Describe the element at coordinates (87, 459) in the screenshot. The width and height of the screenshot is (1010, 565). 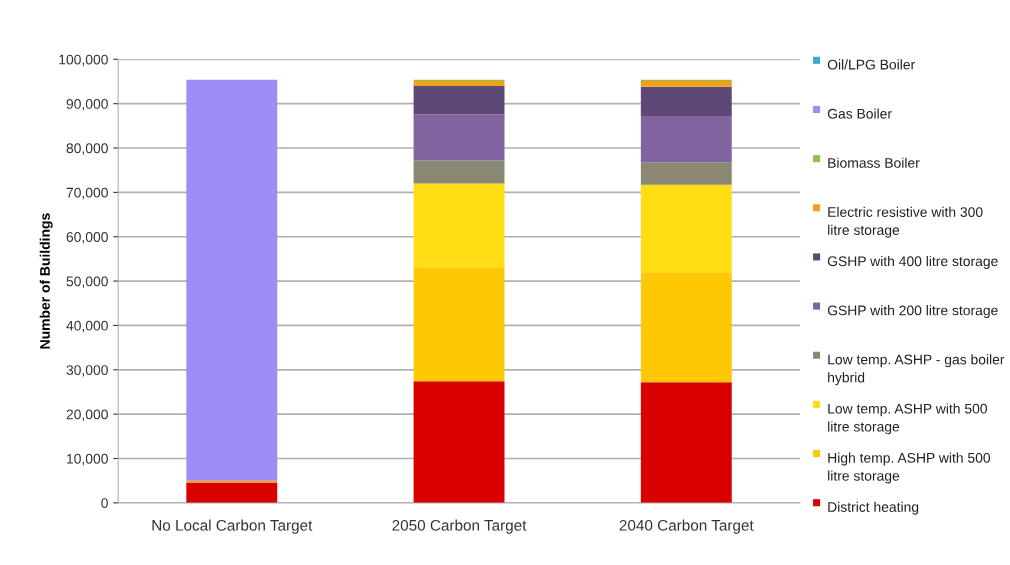
I see `y-tick-label: 10,000` at that location.